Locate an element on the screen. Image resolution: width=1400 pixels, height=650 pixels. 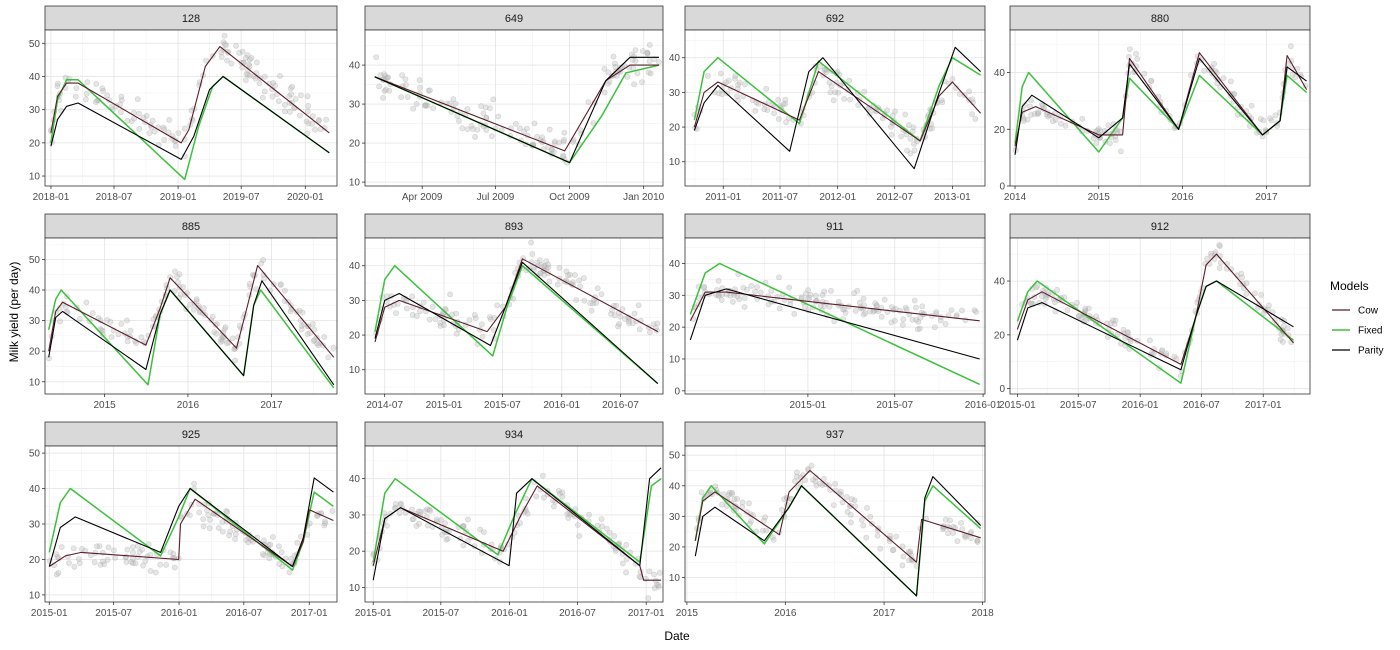
legend-label: Fixed is located at coordinates (1370, 331).